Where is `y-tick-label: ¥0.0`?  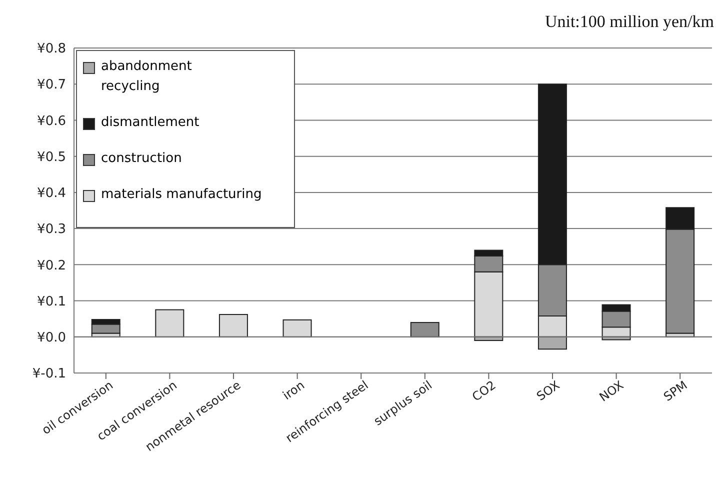 y-tick-label: ¥0.0 is located at coordinates (51, 338).